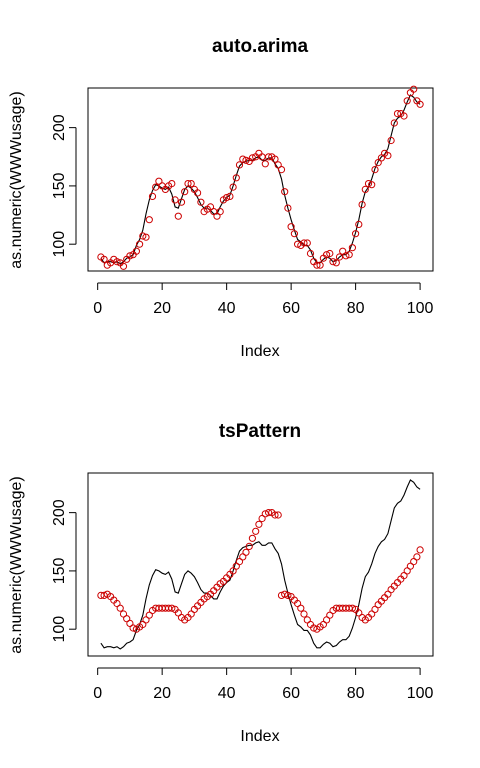 This screenshot has width=480, height=768. Describe the element at coordinates (356, 693) in the screenshot. I see `x-tick-label: 80` at that location.